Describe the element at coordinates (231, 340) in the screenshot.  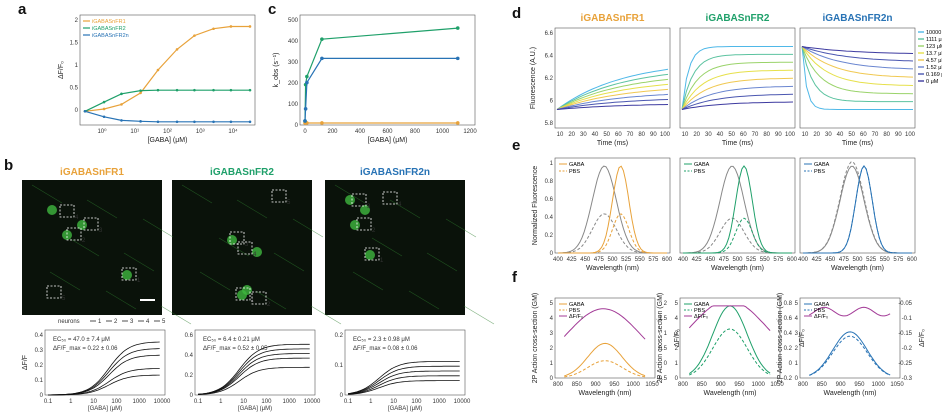
I see `panel-b-ec50-1: EC₅₀ = 6.4 ± 0.21 μM` at that location.